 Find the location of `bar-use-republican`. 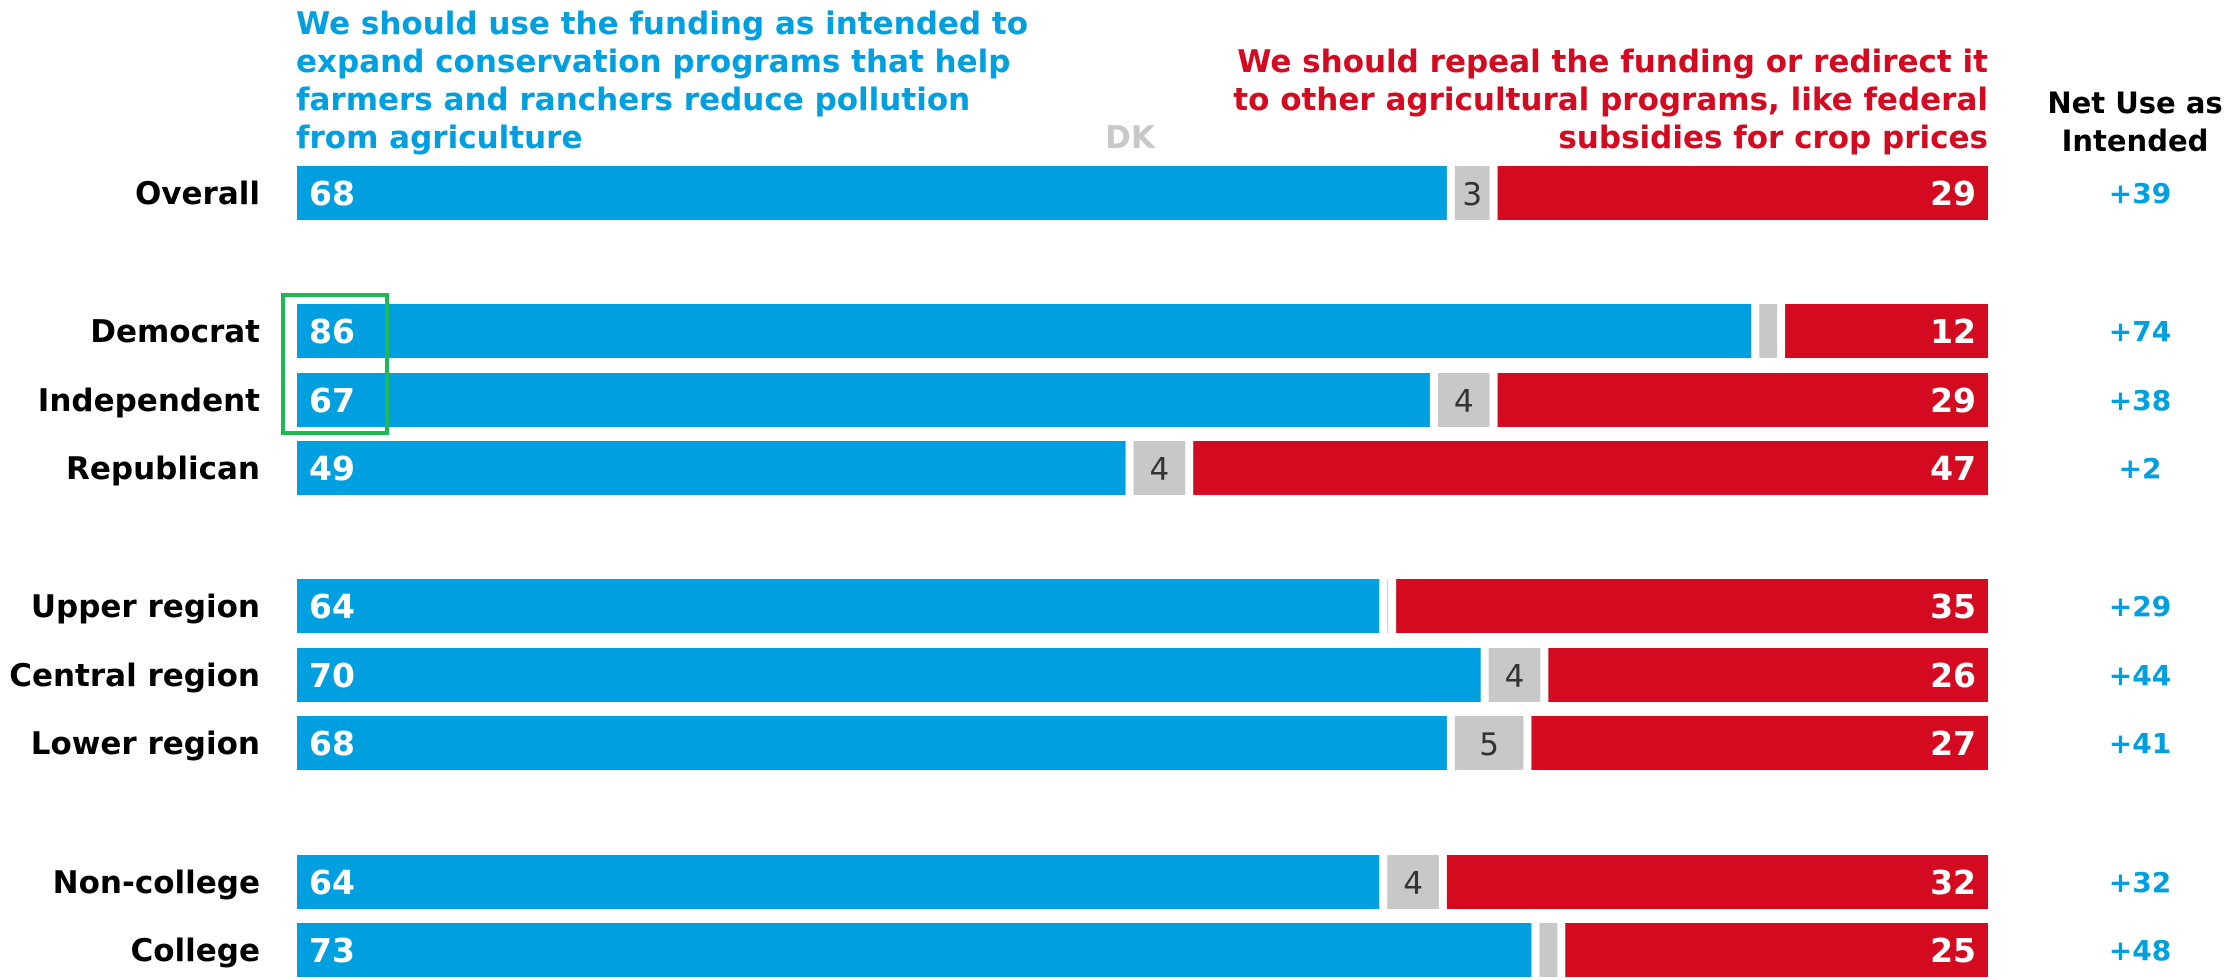

bar-use-republican is located at coordinates (711, 468).